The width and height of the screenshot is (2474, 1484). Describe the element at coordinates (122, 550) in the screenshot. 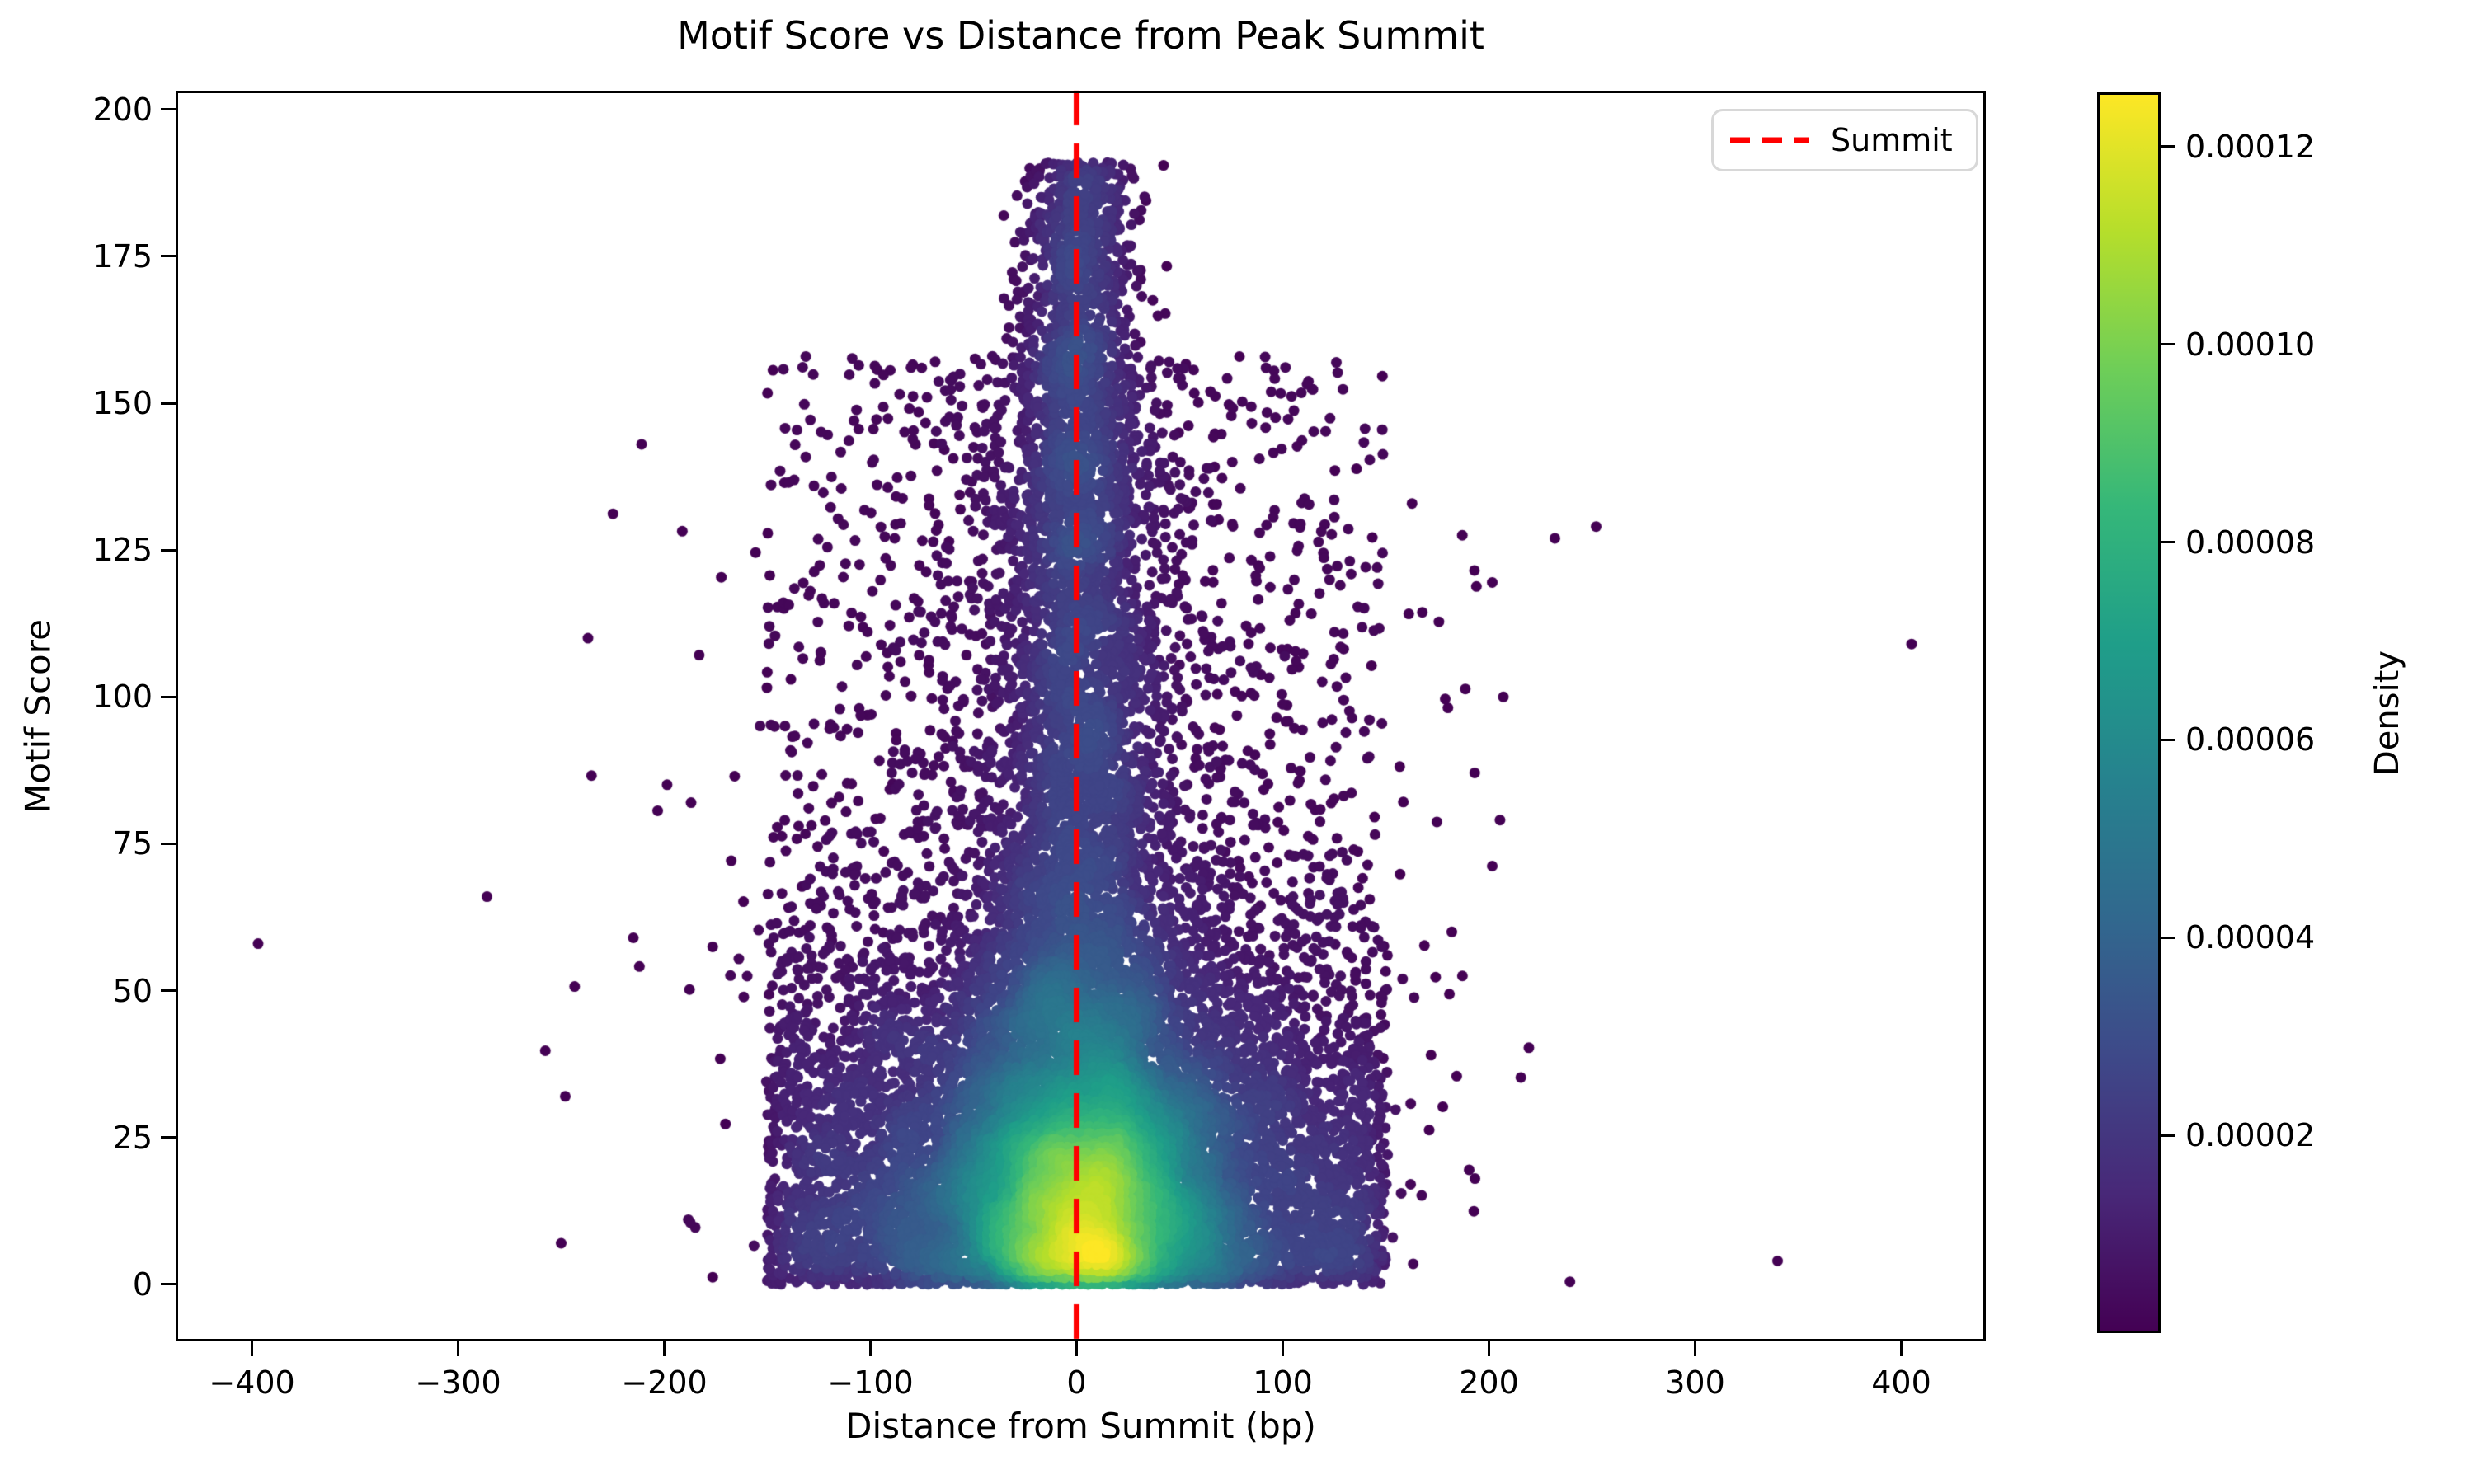

I see `y-tick-label: 125` at that location.